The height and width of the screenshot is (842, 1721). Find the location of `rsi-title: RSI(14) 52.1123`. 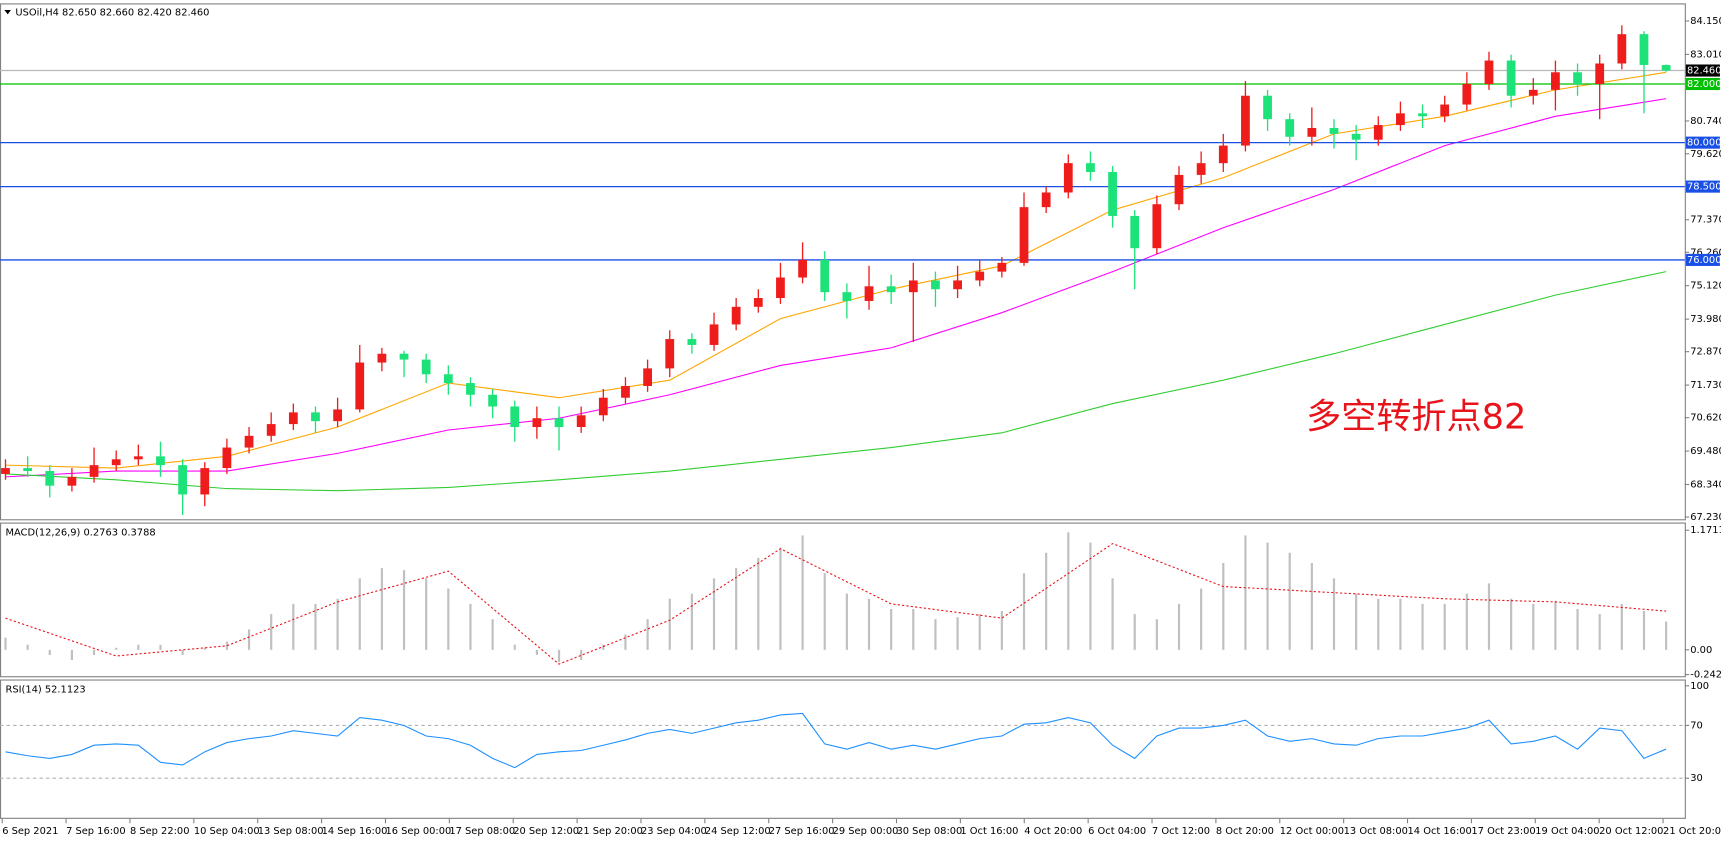

rsi-title: RSI(14) 52.1123 is located at coordinates (45, 689).